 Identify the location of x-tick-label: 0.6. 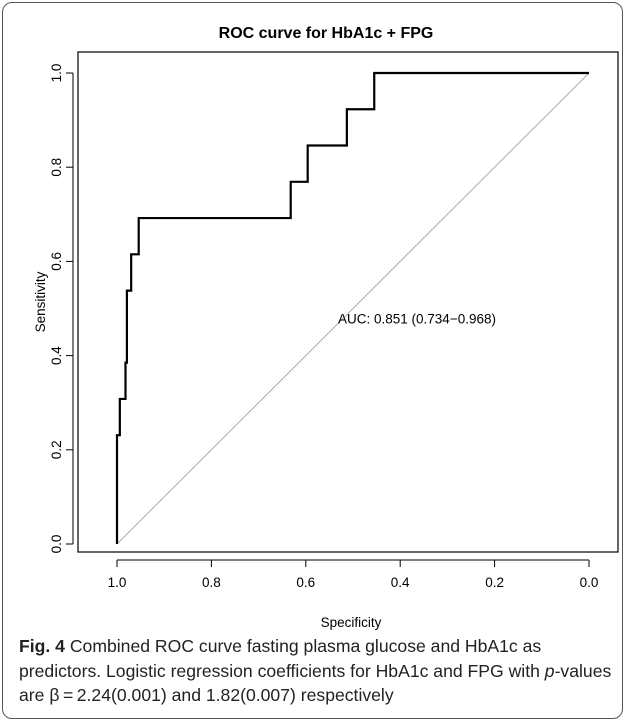
(305, 582).